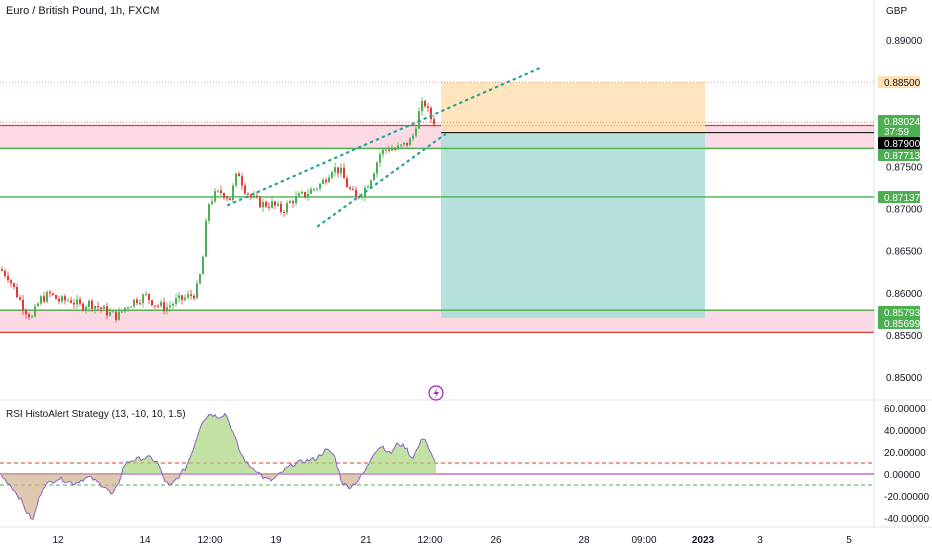 The image size is (932, 550). I want to click on position-stop-area, so click(573, 225).